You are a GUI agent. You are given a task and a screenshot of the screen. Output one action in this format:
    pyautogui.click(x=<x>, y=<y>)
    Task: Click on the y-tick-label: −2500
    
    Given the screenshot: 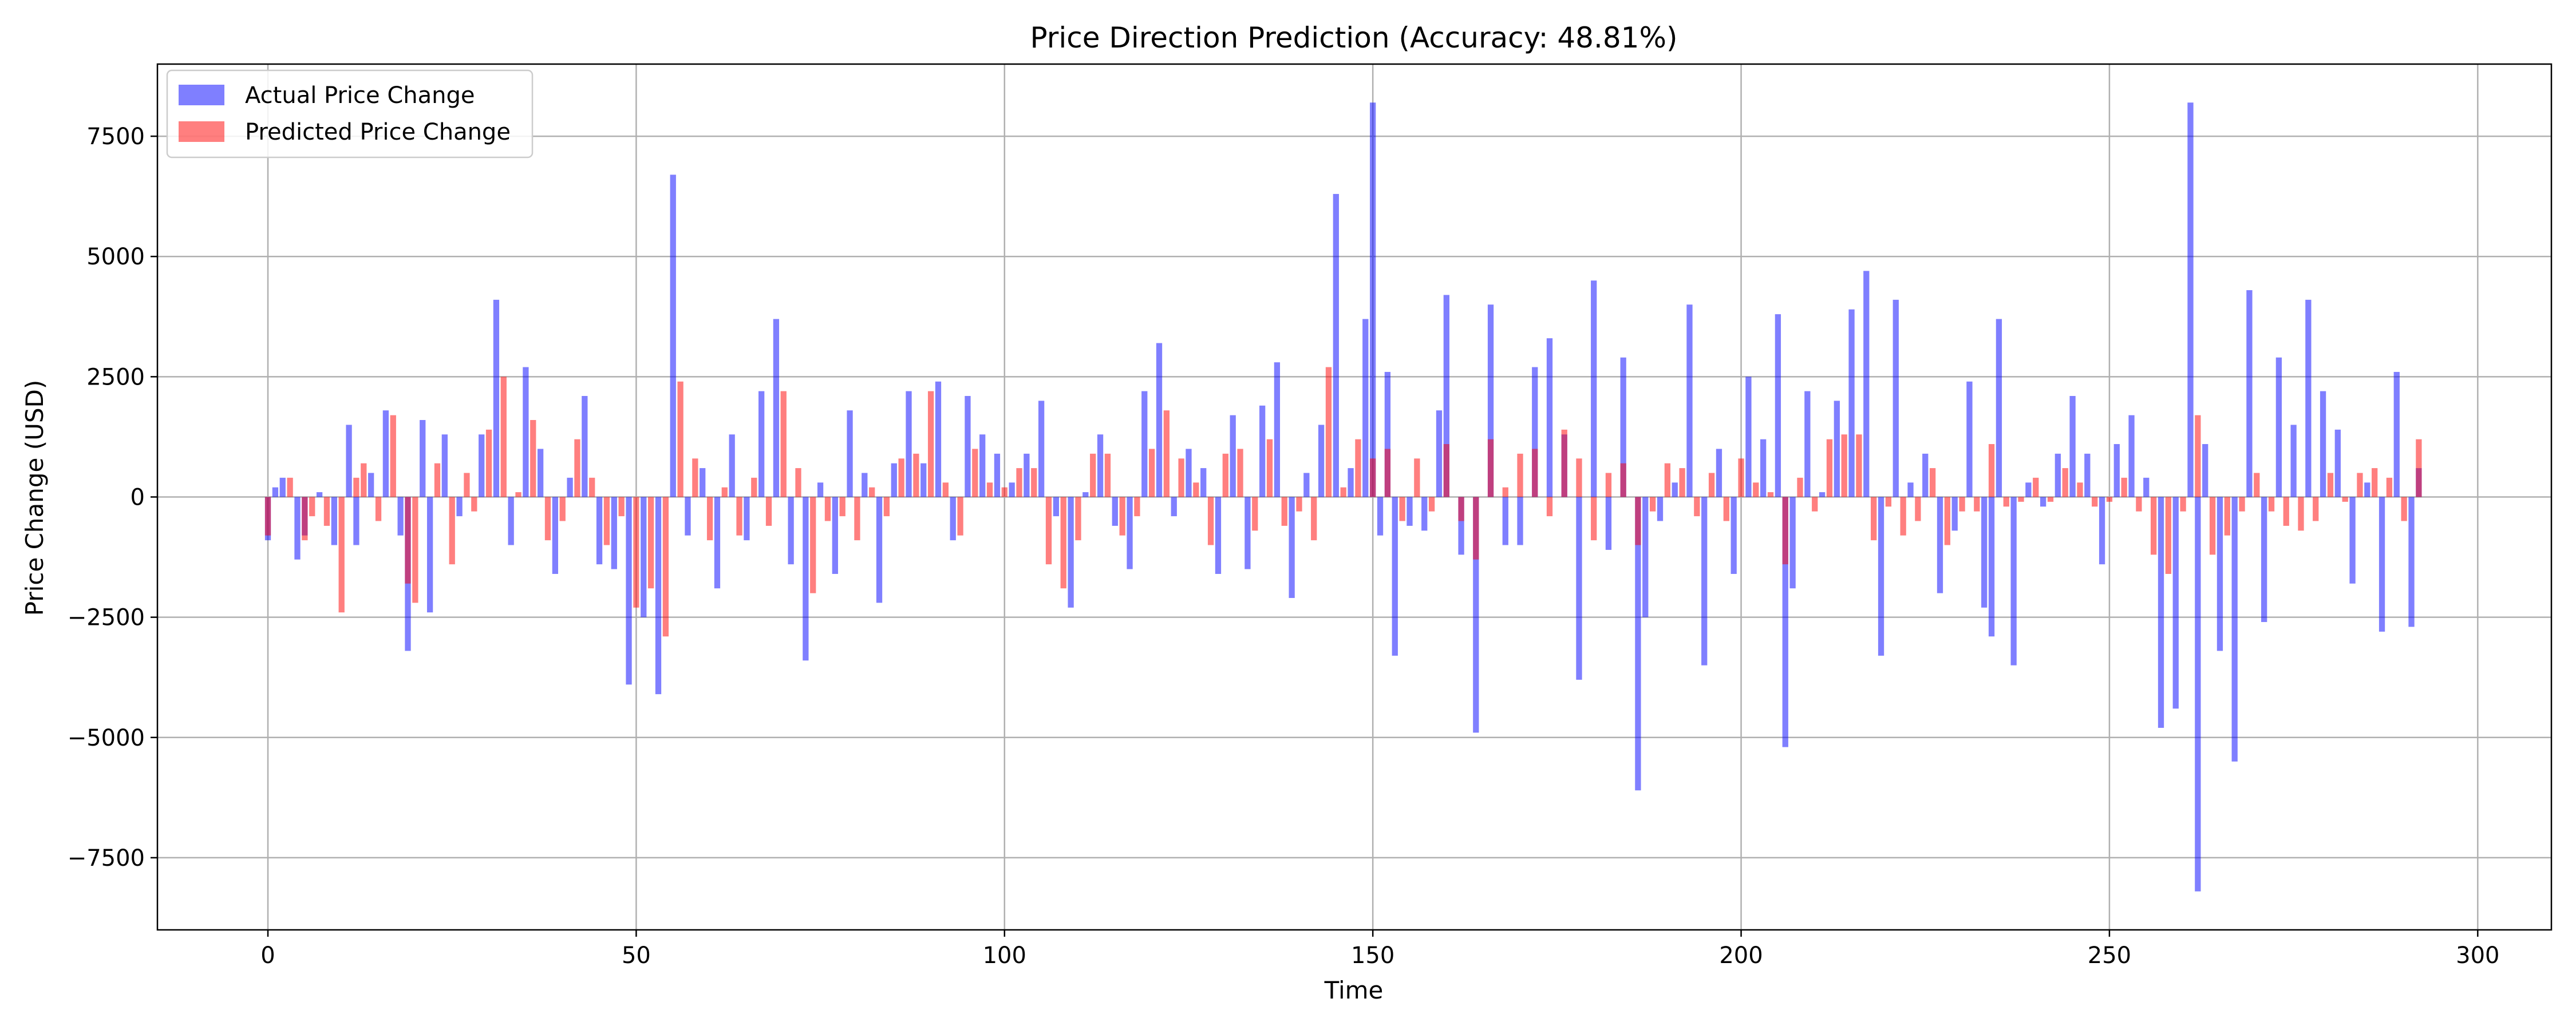 What is the action you would take?
    pyautogui.click(x=106, y=618)
    